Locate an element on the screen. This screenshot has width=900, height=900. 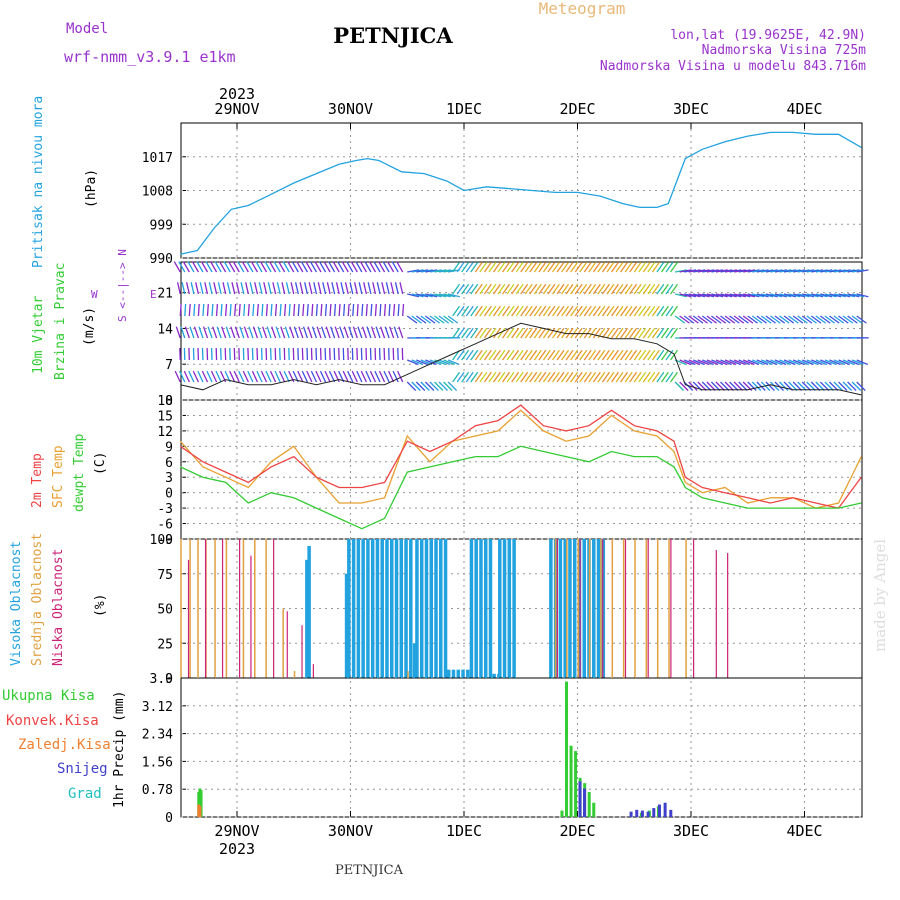
pressure-line is located at coordinates (521, 193).